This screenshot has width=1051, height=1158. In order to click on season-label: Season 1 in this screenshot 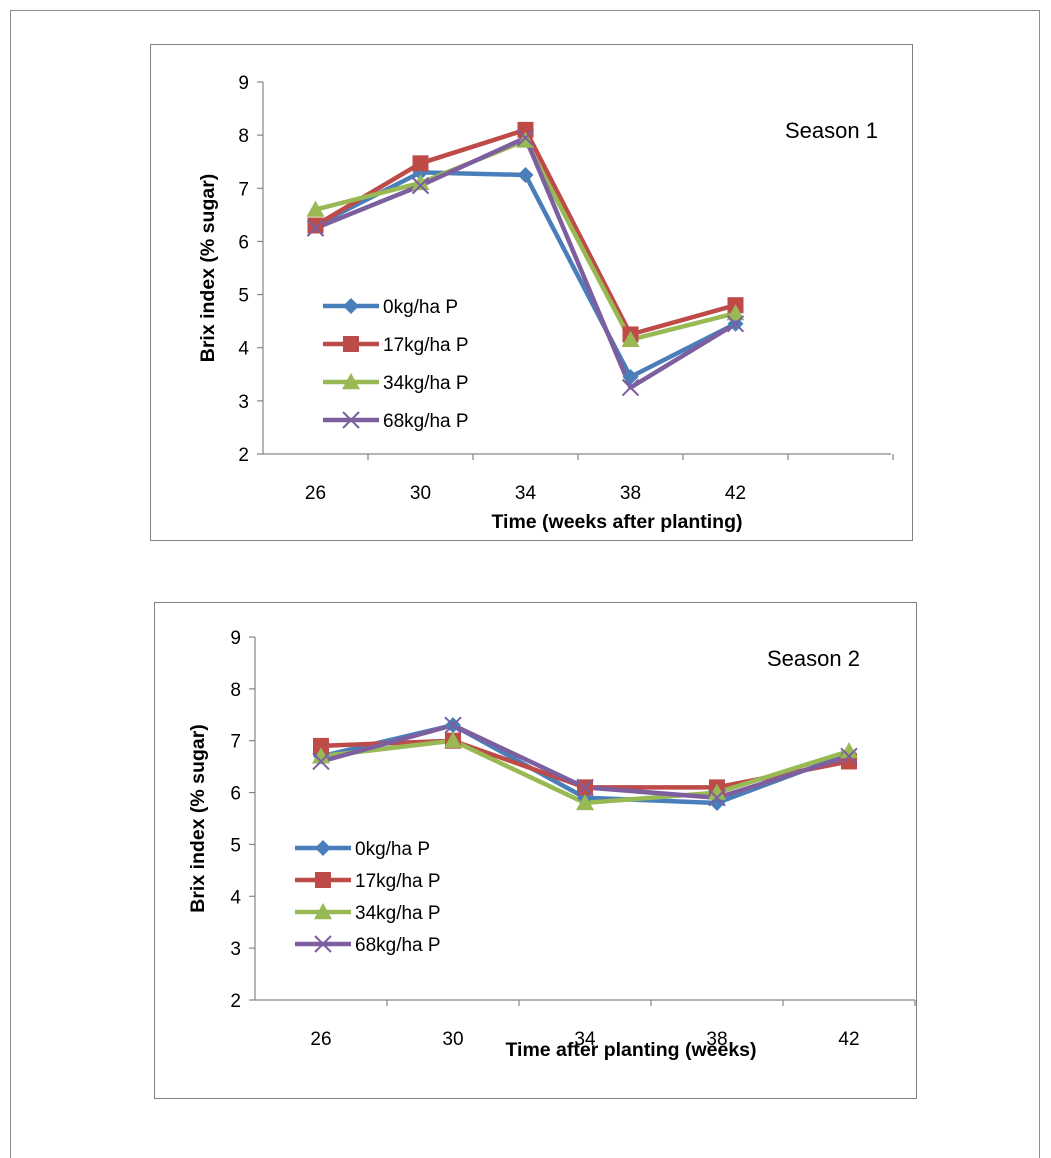, I will do `click(831, 130)`.